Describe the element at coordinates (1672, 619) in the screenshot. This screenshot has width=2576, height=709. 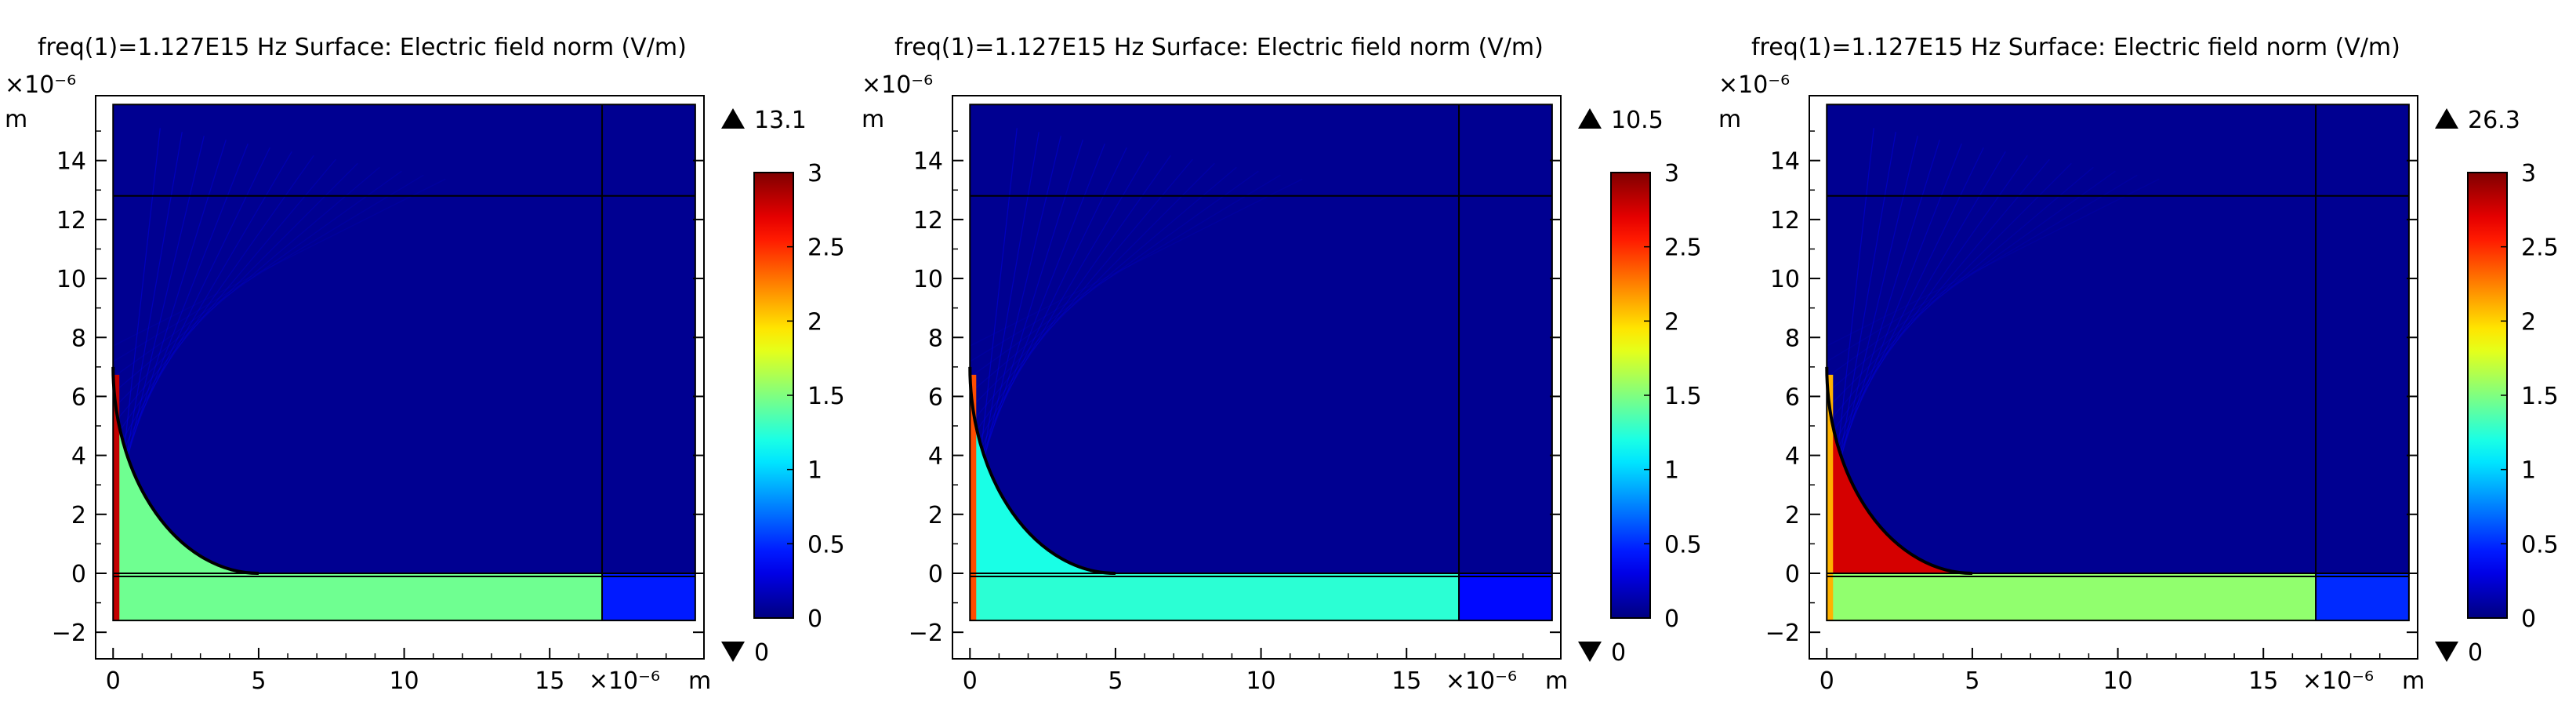
I see `colorbar-tick-label: 0` at that location.